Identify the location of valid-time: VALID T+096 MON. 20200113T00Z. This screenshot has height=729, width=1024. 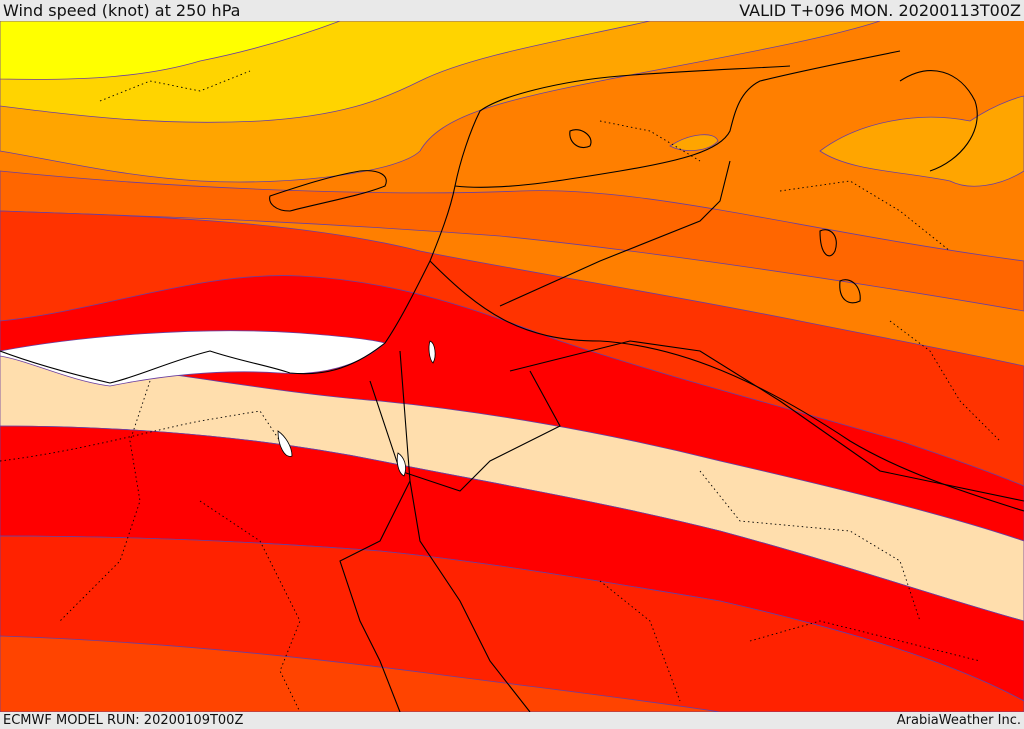
(880, 10).